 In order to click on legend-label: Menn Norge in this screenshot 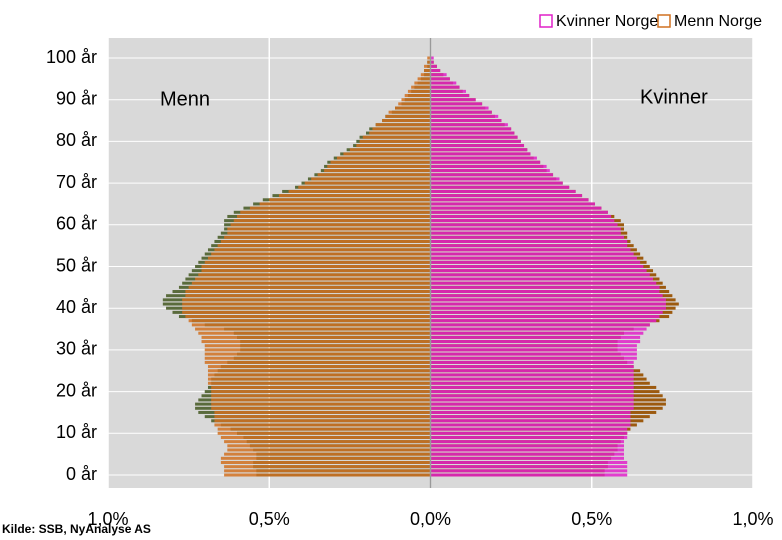, I will do `click(718, 21)`.